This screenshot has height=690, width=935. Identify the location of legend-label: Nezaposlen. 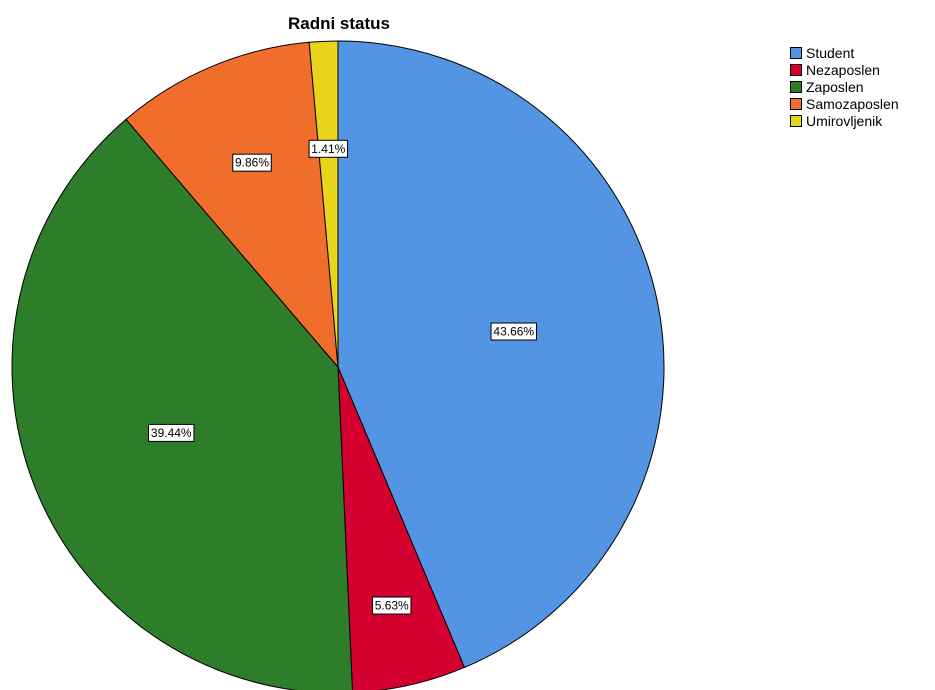
(843, 69).